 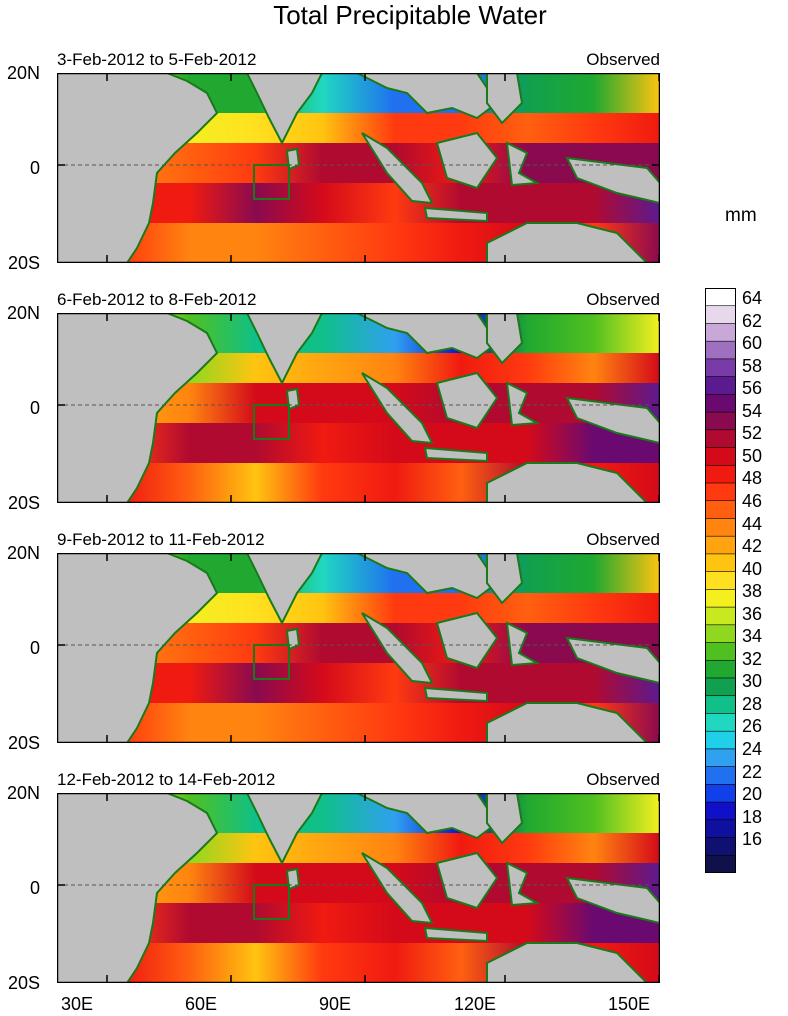 What do you see at coordinates (752, 681) in the screenshot?
I see `colorbar-label: 30` at bounding box center [752, 681].